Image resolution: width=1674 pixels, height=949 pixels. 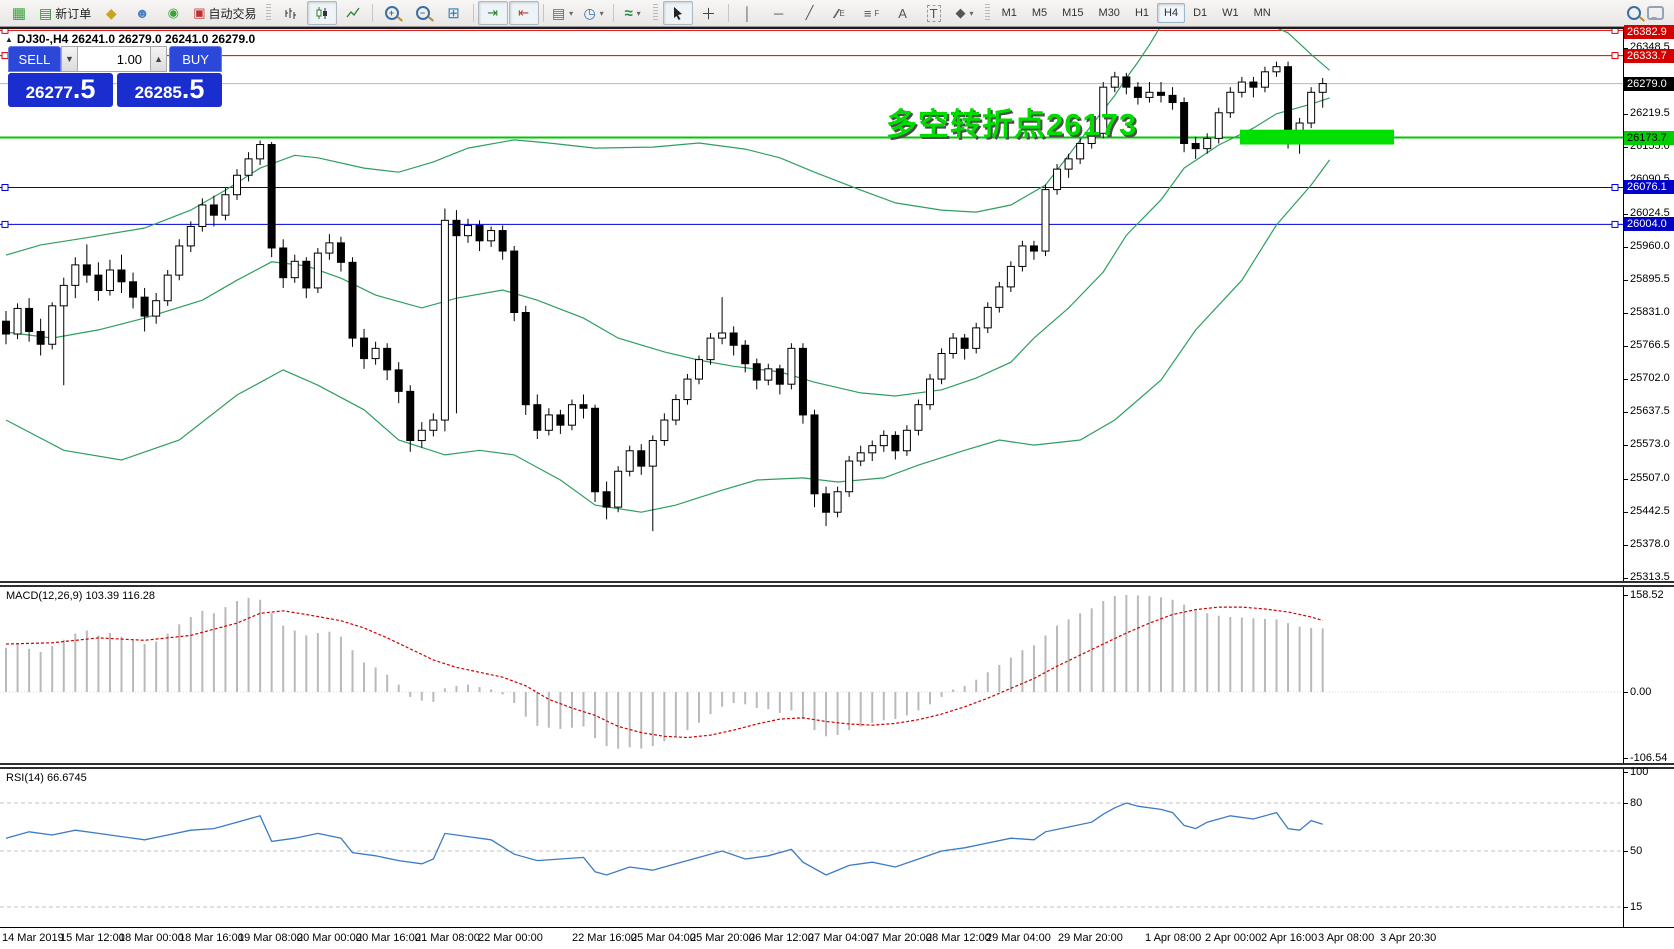 I want to click on text-button: A, so click(x=903, y=13).